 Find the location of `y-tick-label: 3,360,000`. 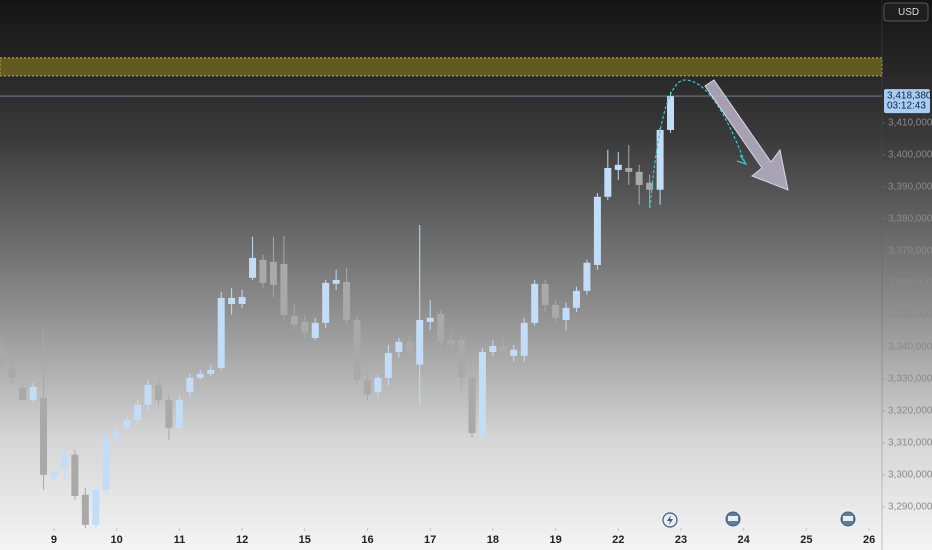

y-tick-label: 3,360,000 is located at coordinates (910, 283).